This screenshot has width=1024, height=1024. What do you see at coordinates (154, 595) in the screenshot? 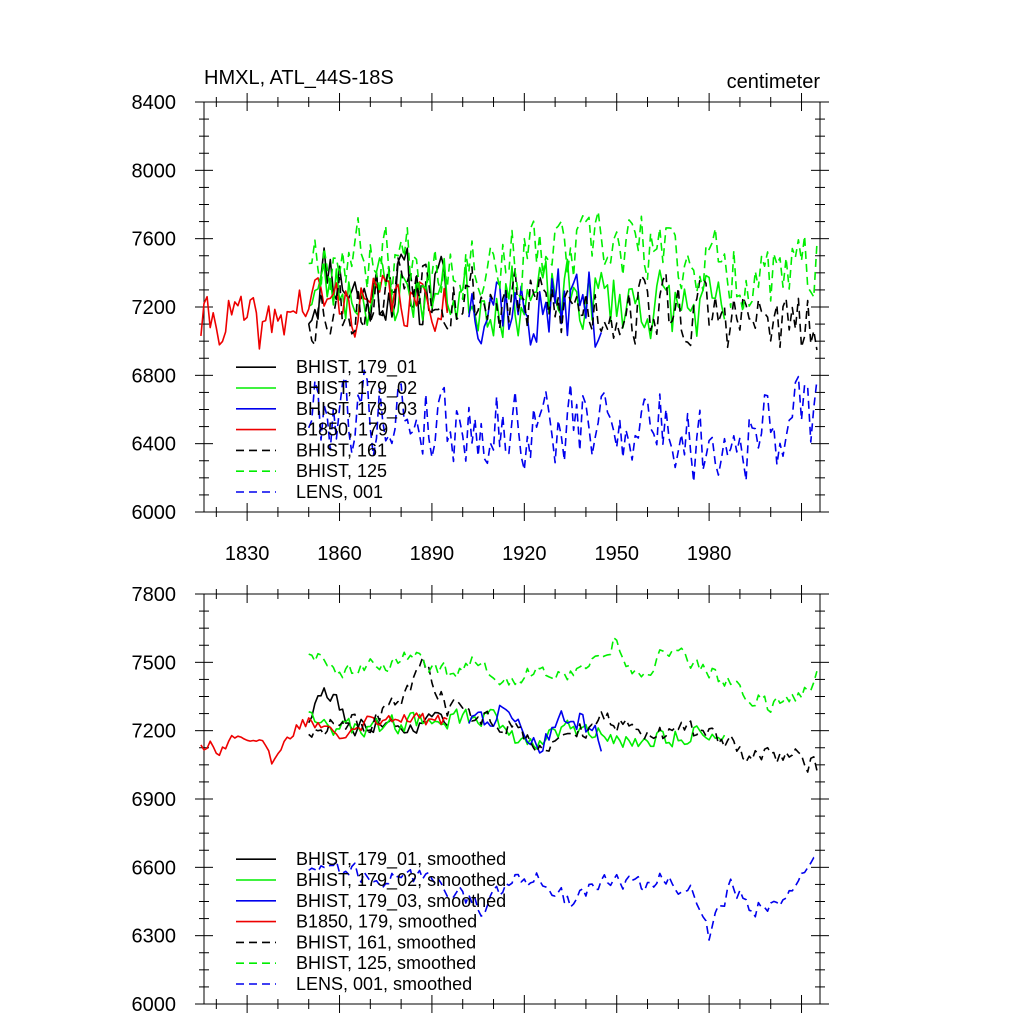
I see `y-tick-label: 7800` at bounding box center [154, 595].